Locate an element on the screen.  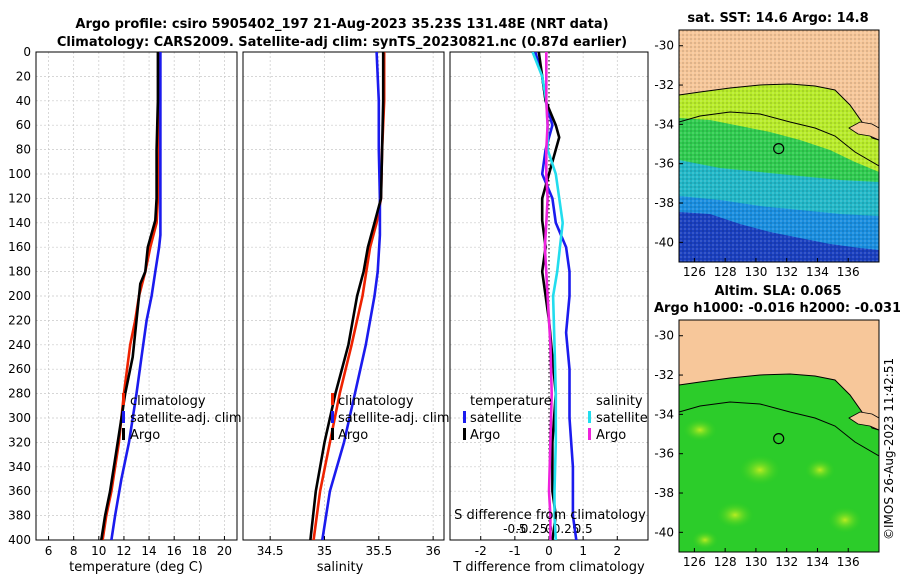
series-line-argo is located at coordinates (347, 296).